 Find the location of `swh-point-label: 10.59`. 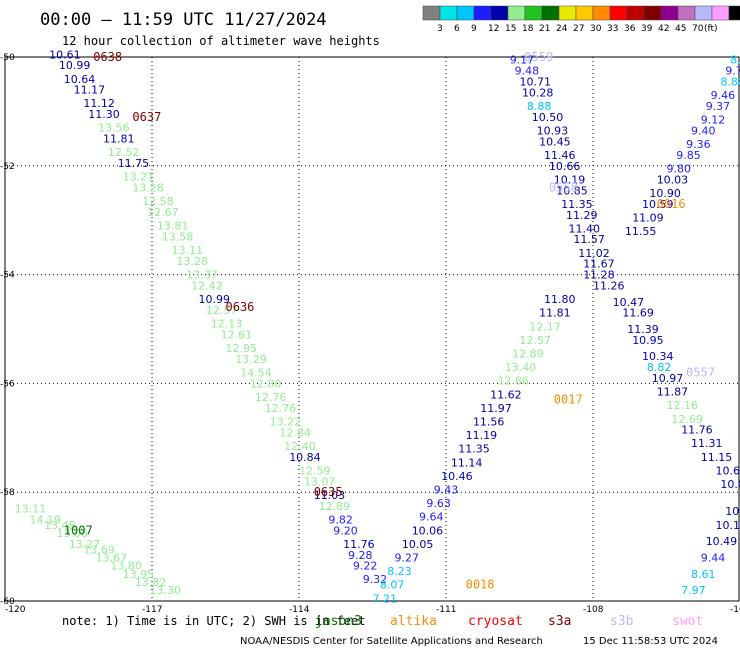

swh-point-label: 10.59 is located at coordinates (658, 204).